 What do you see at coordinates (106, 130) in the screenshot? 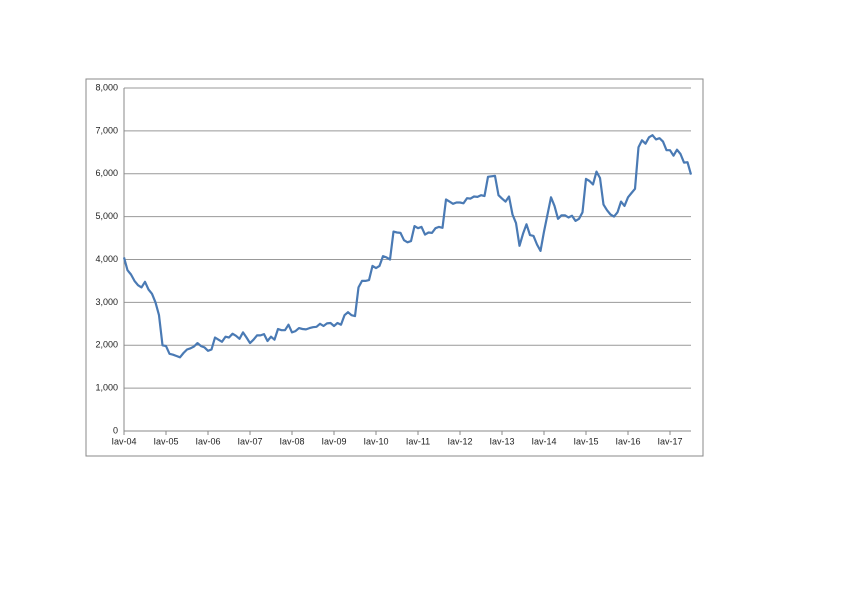
I see `y-tick-label: 7,000` at bounding box center [106, 130].